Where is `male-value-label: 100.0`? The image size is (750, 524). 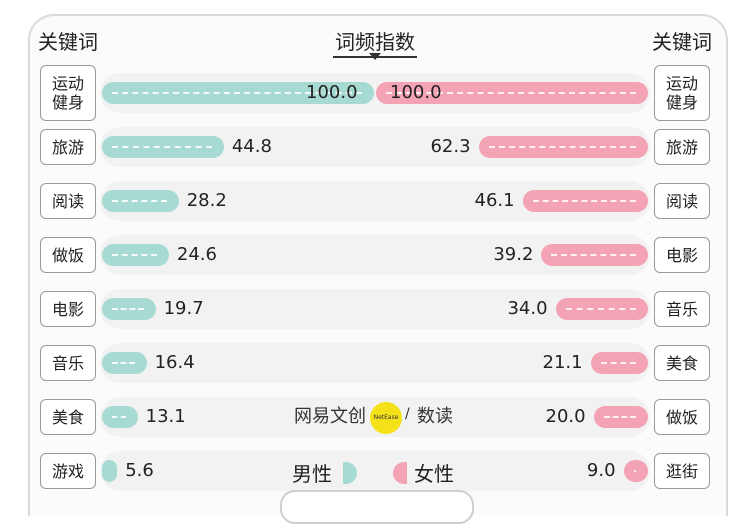 male-value-label: 100.0 is located at coordinates (332, 92).